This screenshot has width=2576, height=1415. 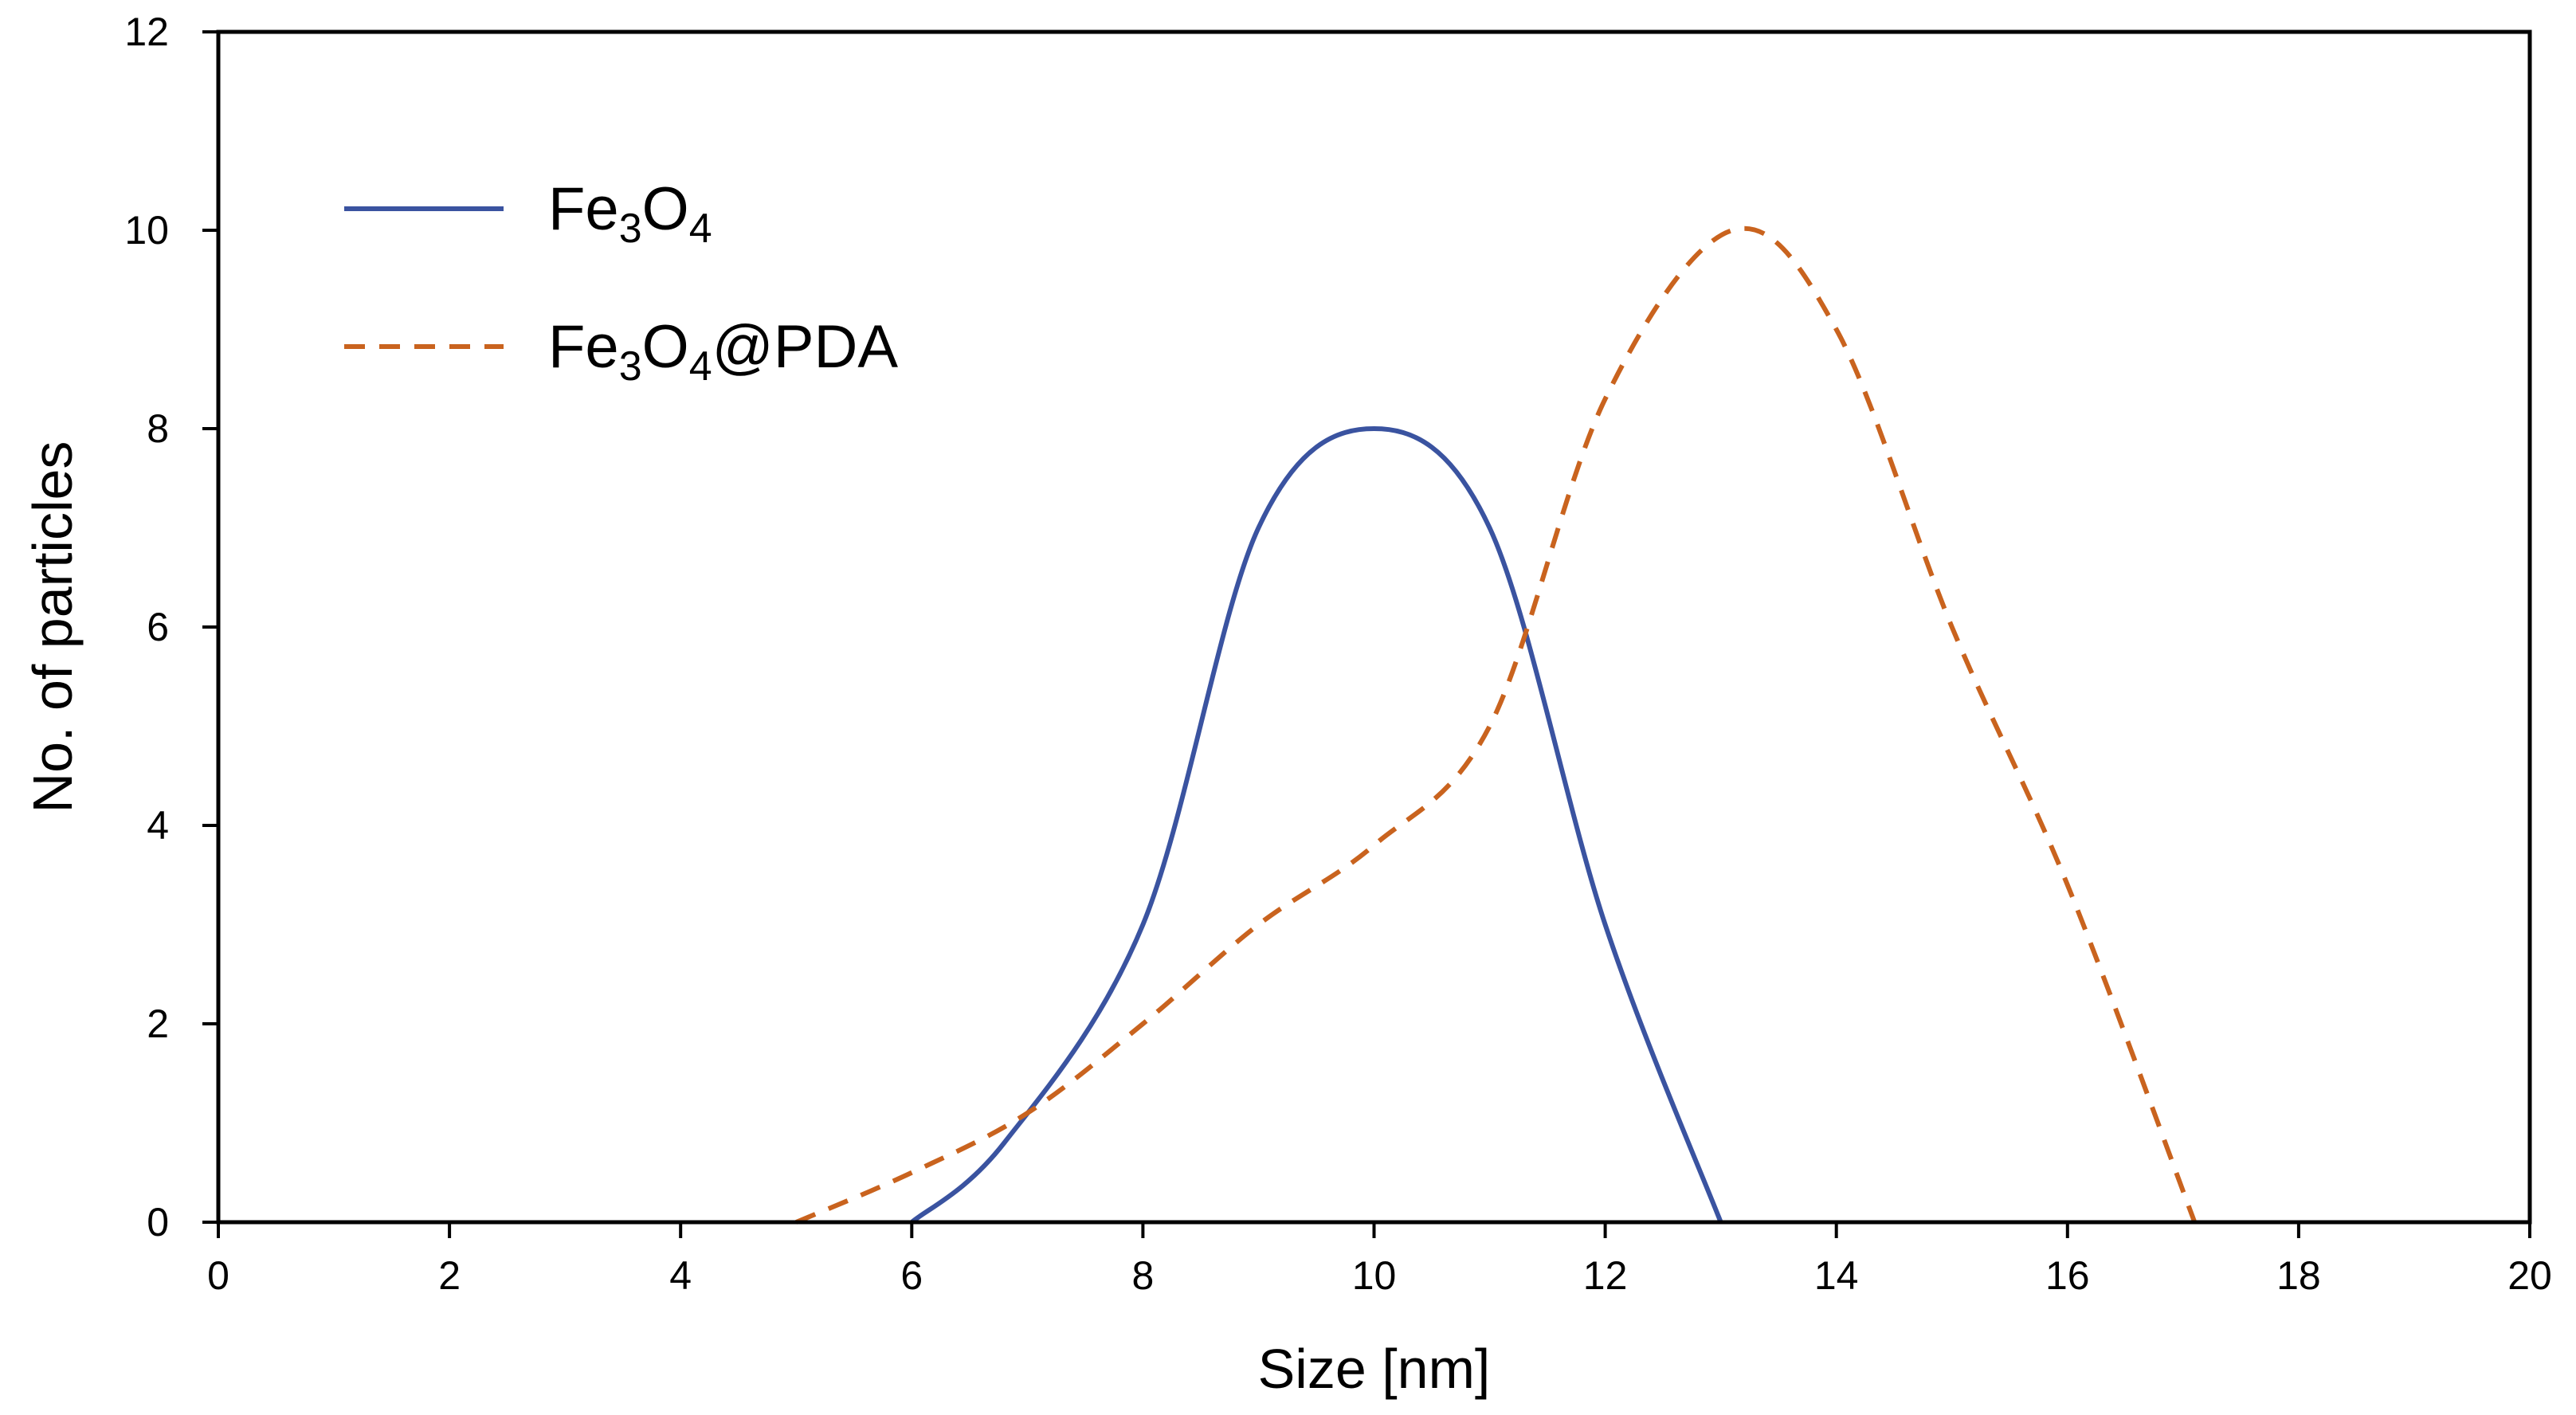 I want to click on legend-label-fe3o4-pda: Fe3O4@PDA, so click(x=723, y=352).